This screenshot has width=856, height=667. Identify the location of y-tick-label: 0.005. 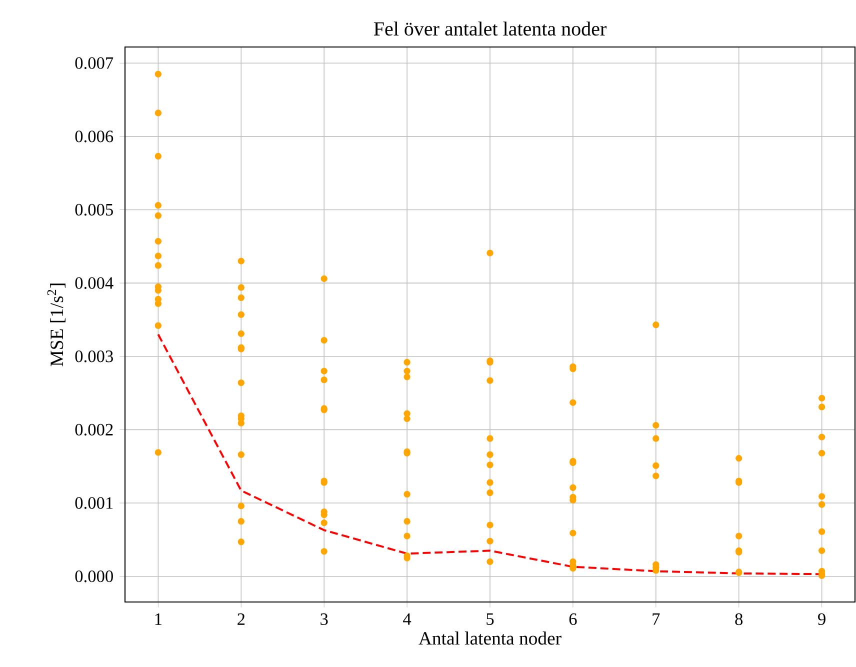
(94, 210).